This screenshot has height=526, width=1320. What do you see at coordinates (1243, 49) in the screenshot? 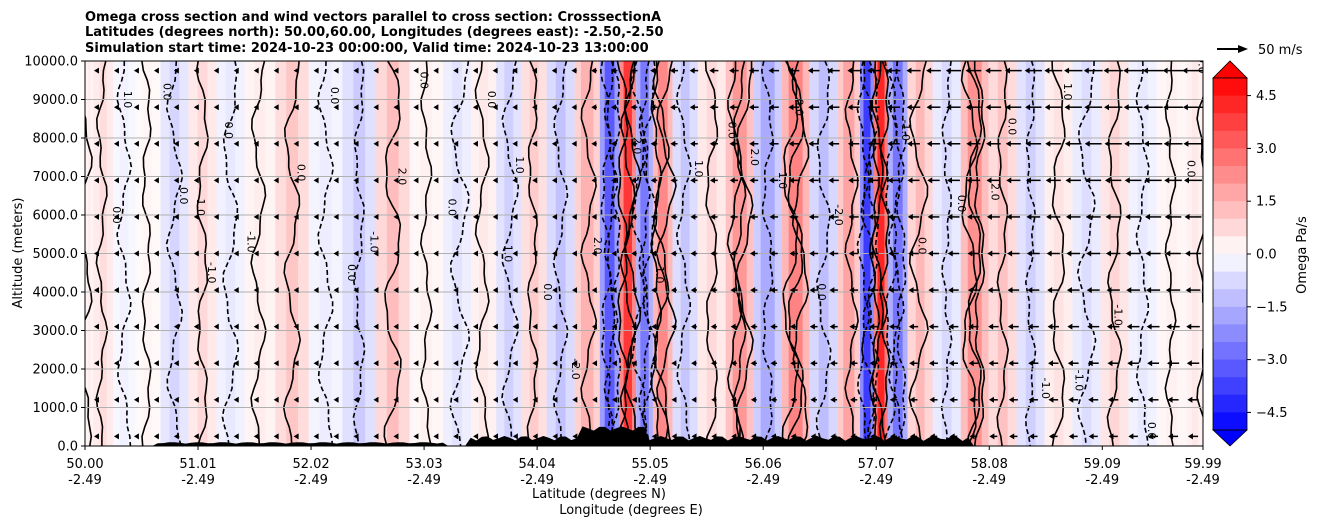
I see `quiver-key-arrowhead` at bounding box center [1243, 49].